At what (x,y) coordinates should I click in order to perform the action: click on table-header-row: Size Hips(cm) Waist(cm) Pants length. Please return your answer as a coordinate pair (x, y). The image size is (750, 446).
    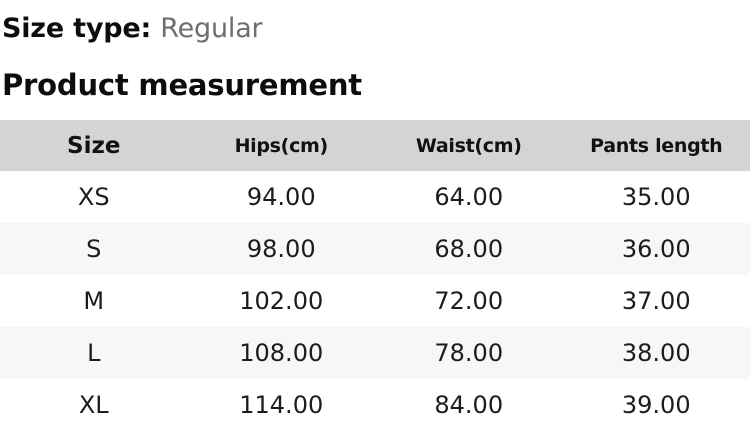
    Looking at the image, I should click on (375, 145).